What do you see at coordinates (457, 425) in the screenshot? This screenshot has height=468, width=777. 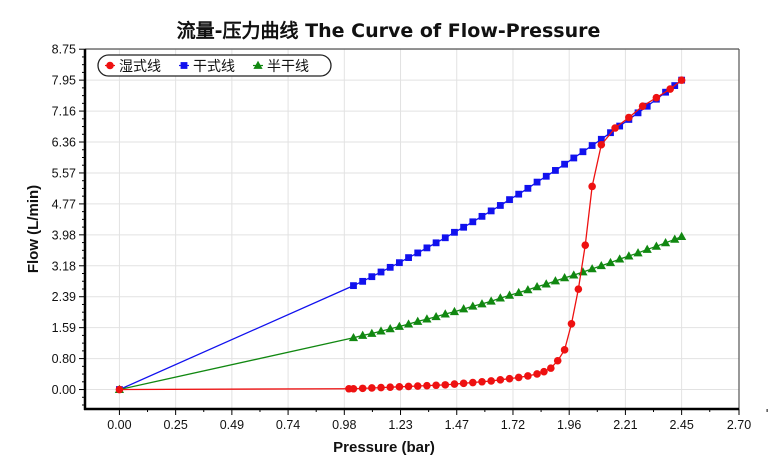 I see `x-tick-label: 1.47` at bounding box center [457, 425].